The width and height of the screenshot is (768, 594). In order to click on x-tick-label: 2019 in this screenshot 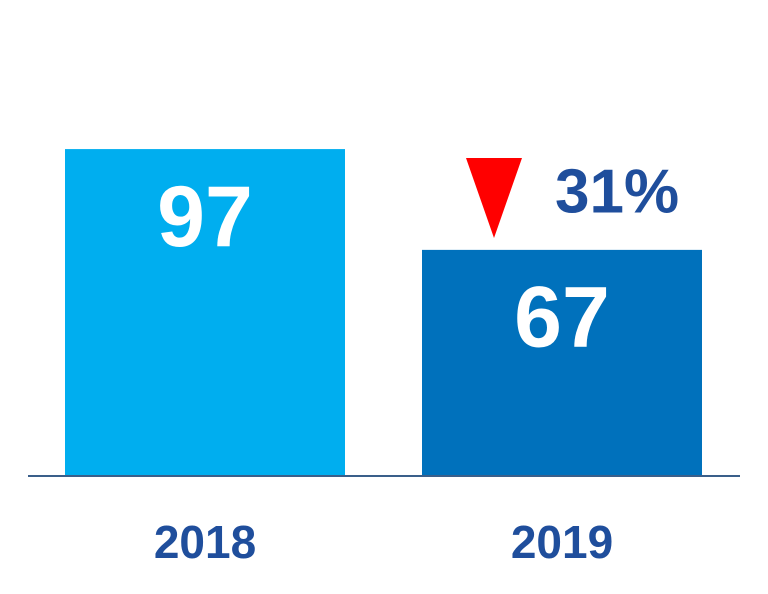, I will do `click(562, 542)`.